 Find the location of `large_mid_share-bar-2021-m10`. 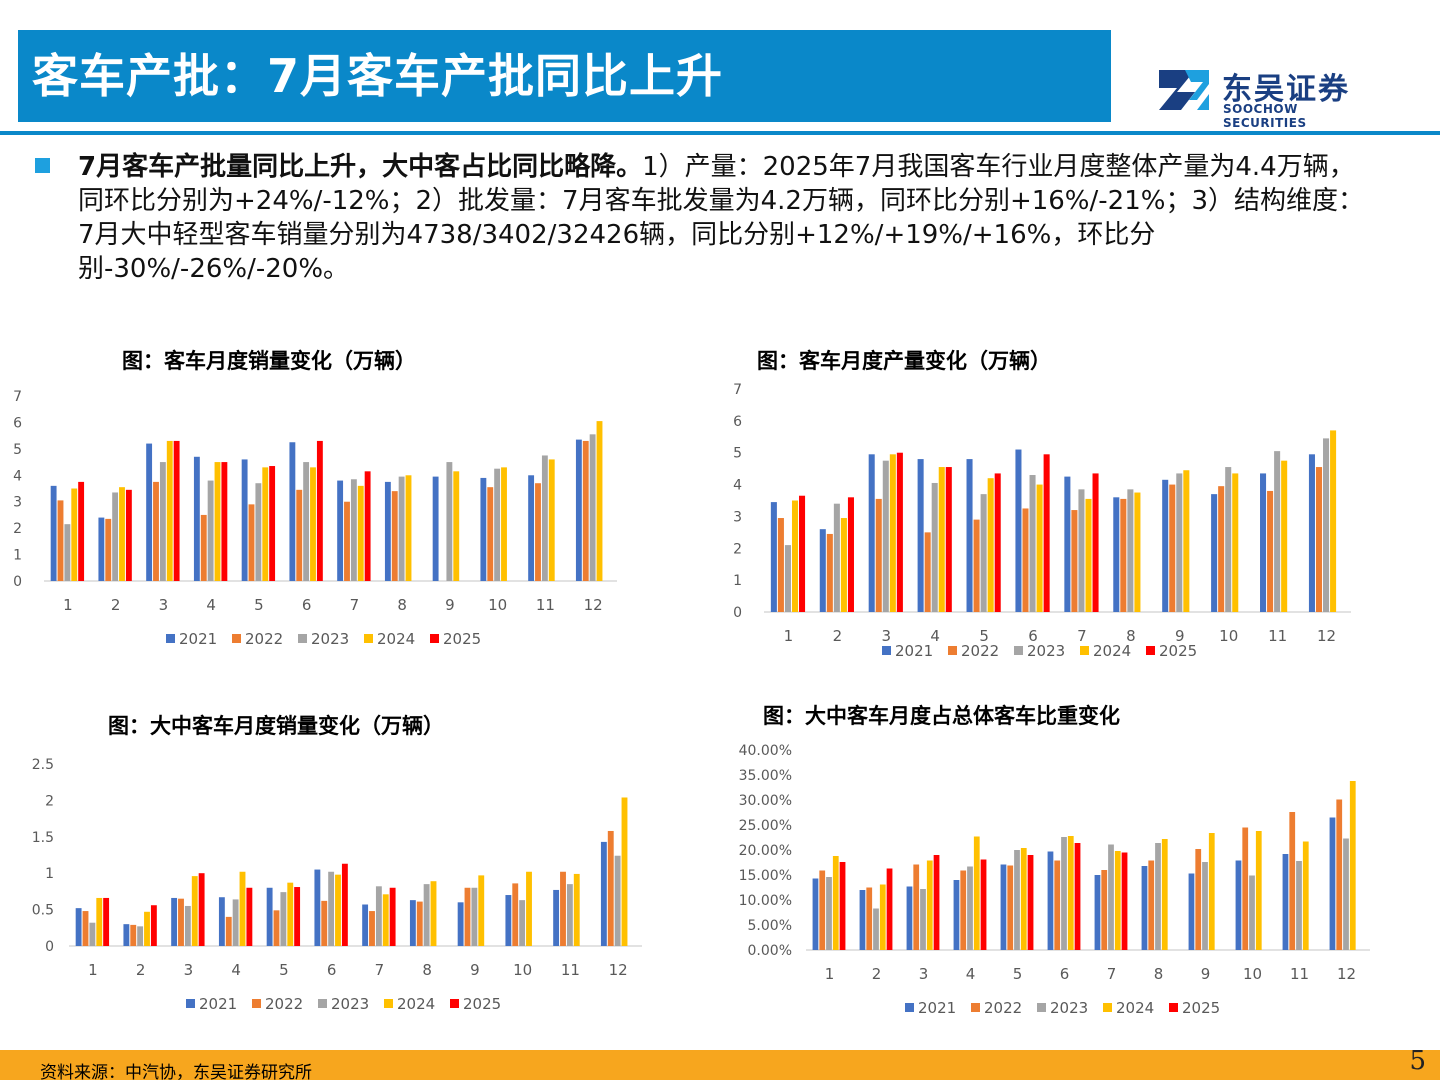

large_mid_share-bar-2021-m10 is located at coordinates (1238, 905).